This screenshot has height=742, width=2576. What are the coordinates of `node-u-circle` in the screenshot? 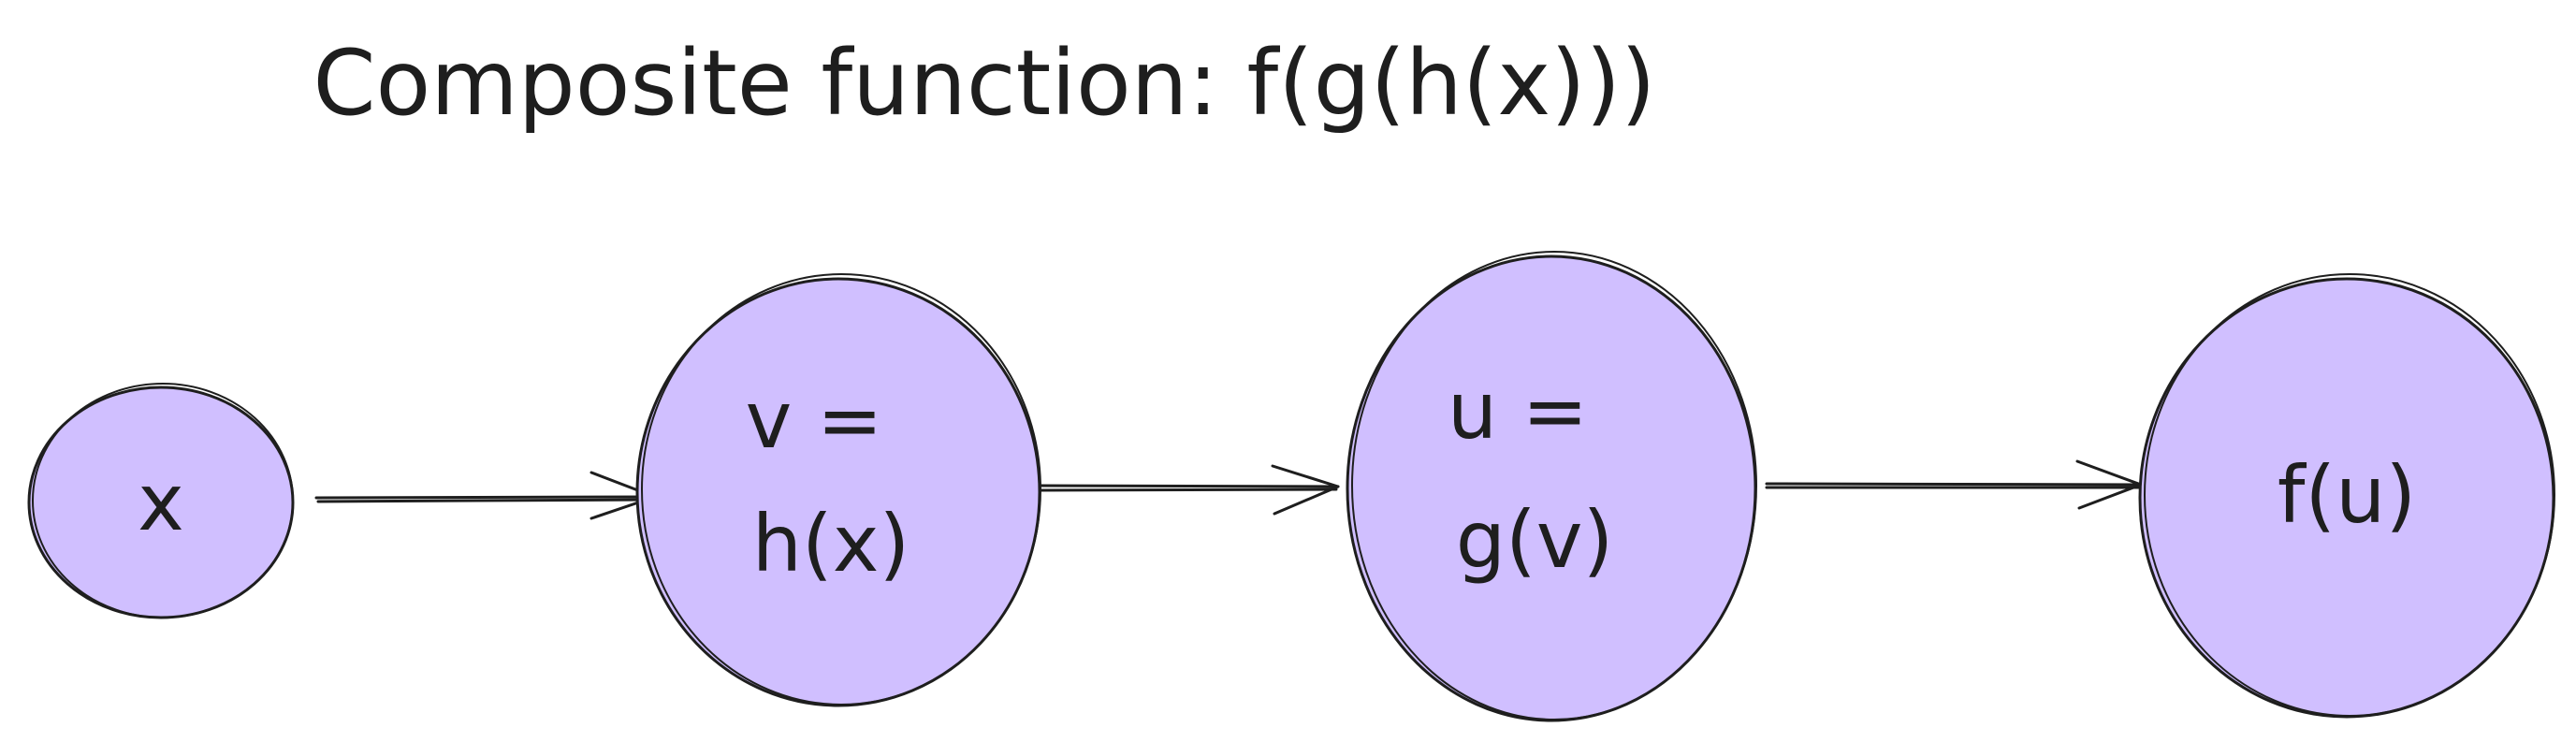 It's located at (1551, 488).